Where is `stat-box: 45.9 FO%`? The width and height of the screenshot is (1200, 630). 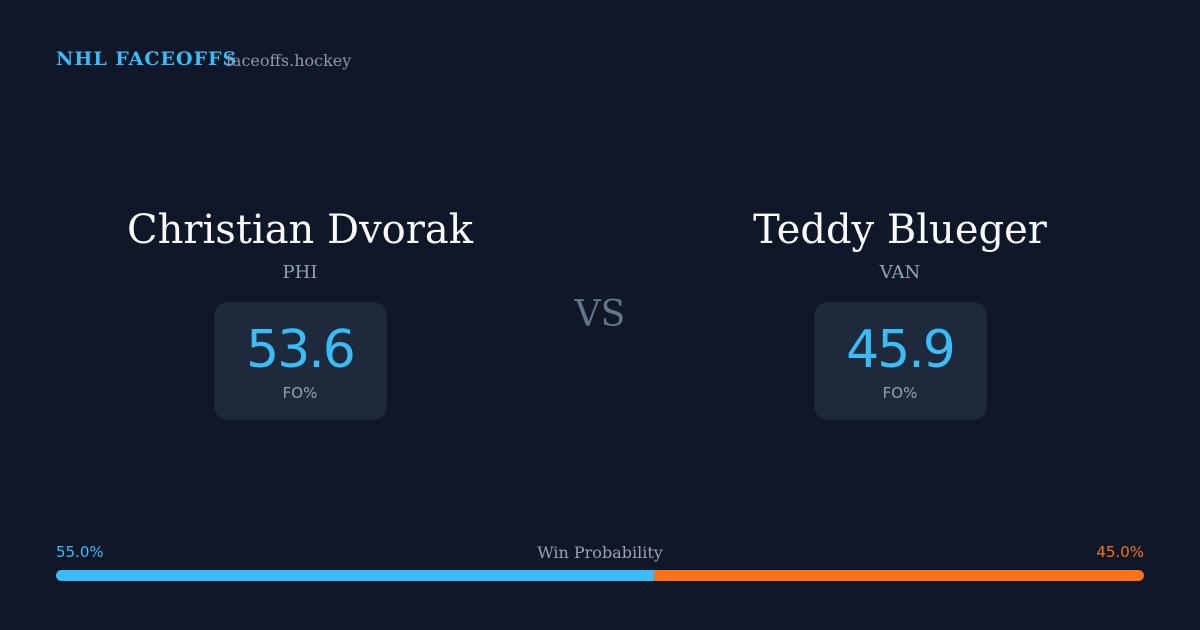
stat-box: 45.9 FO% is located at coordinates (900, 361).